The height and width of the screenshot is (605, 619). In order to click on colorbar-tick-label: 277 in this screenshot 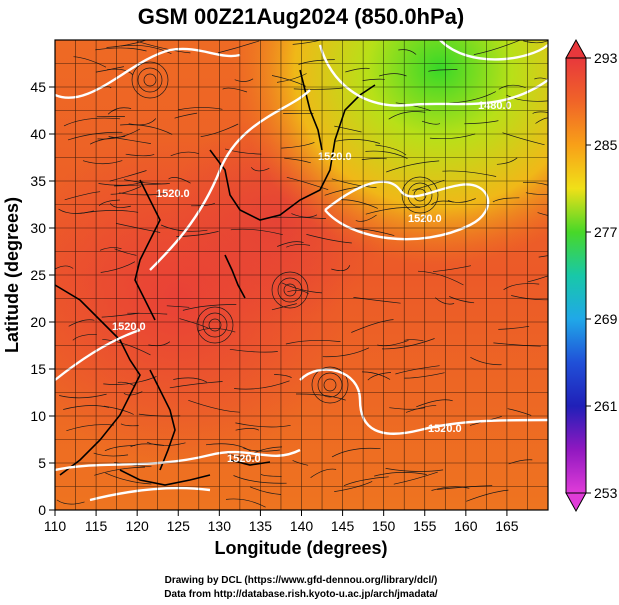, I will do `click(606, 232)`.